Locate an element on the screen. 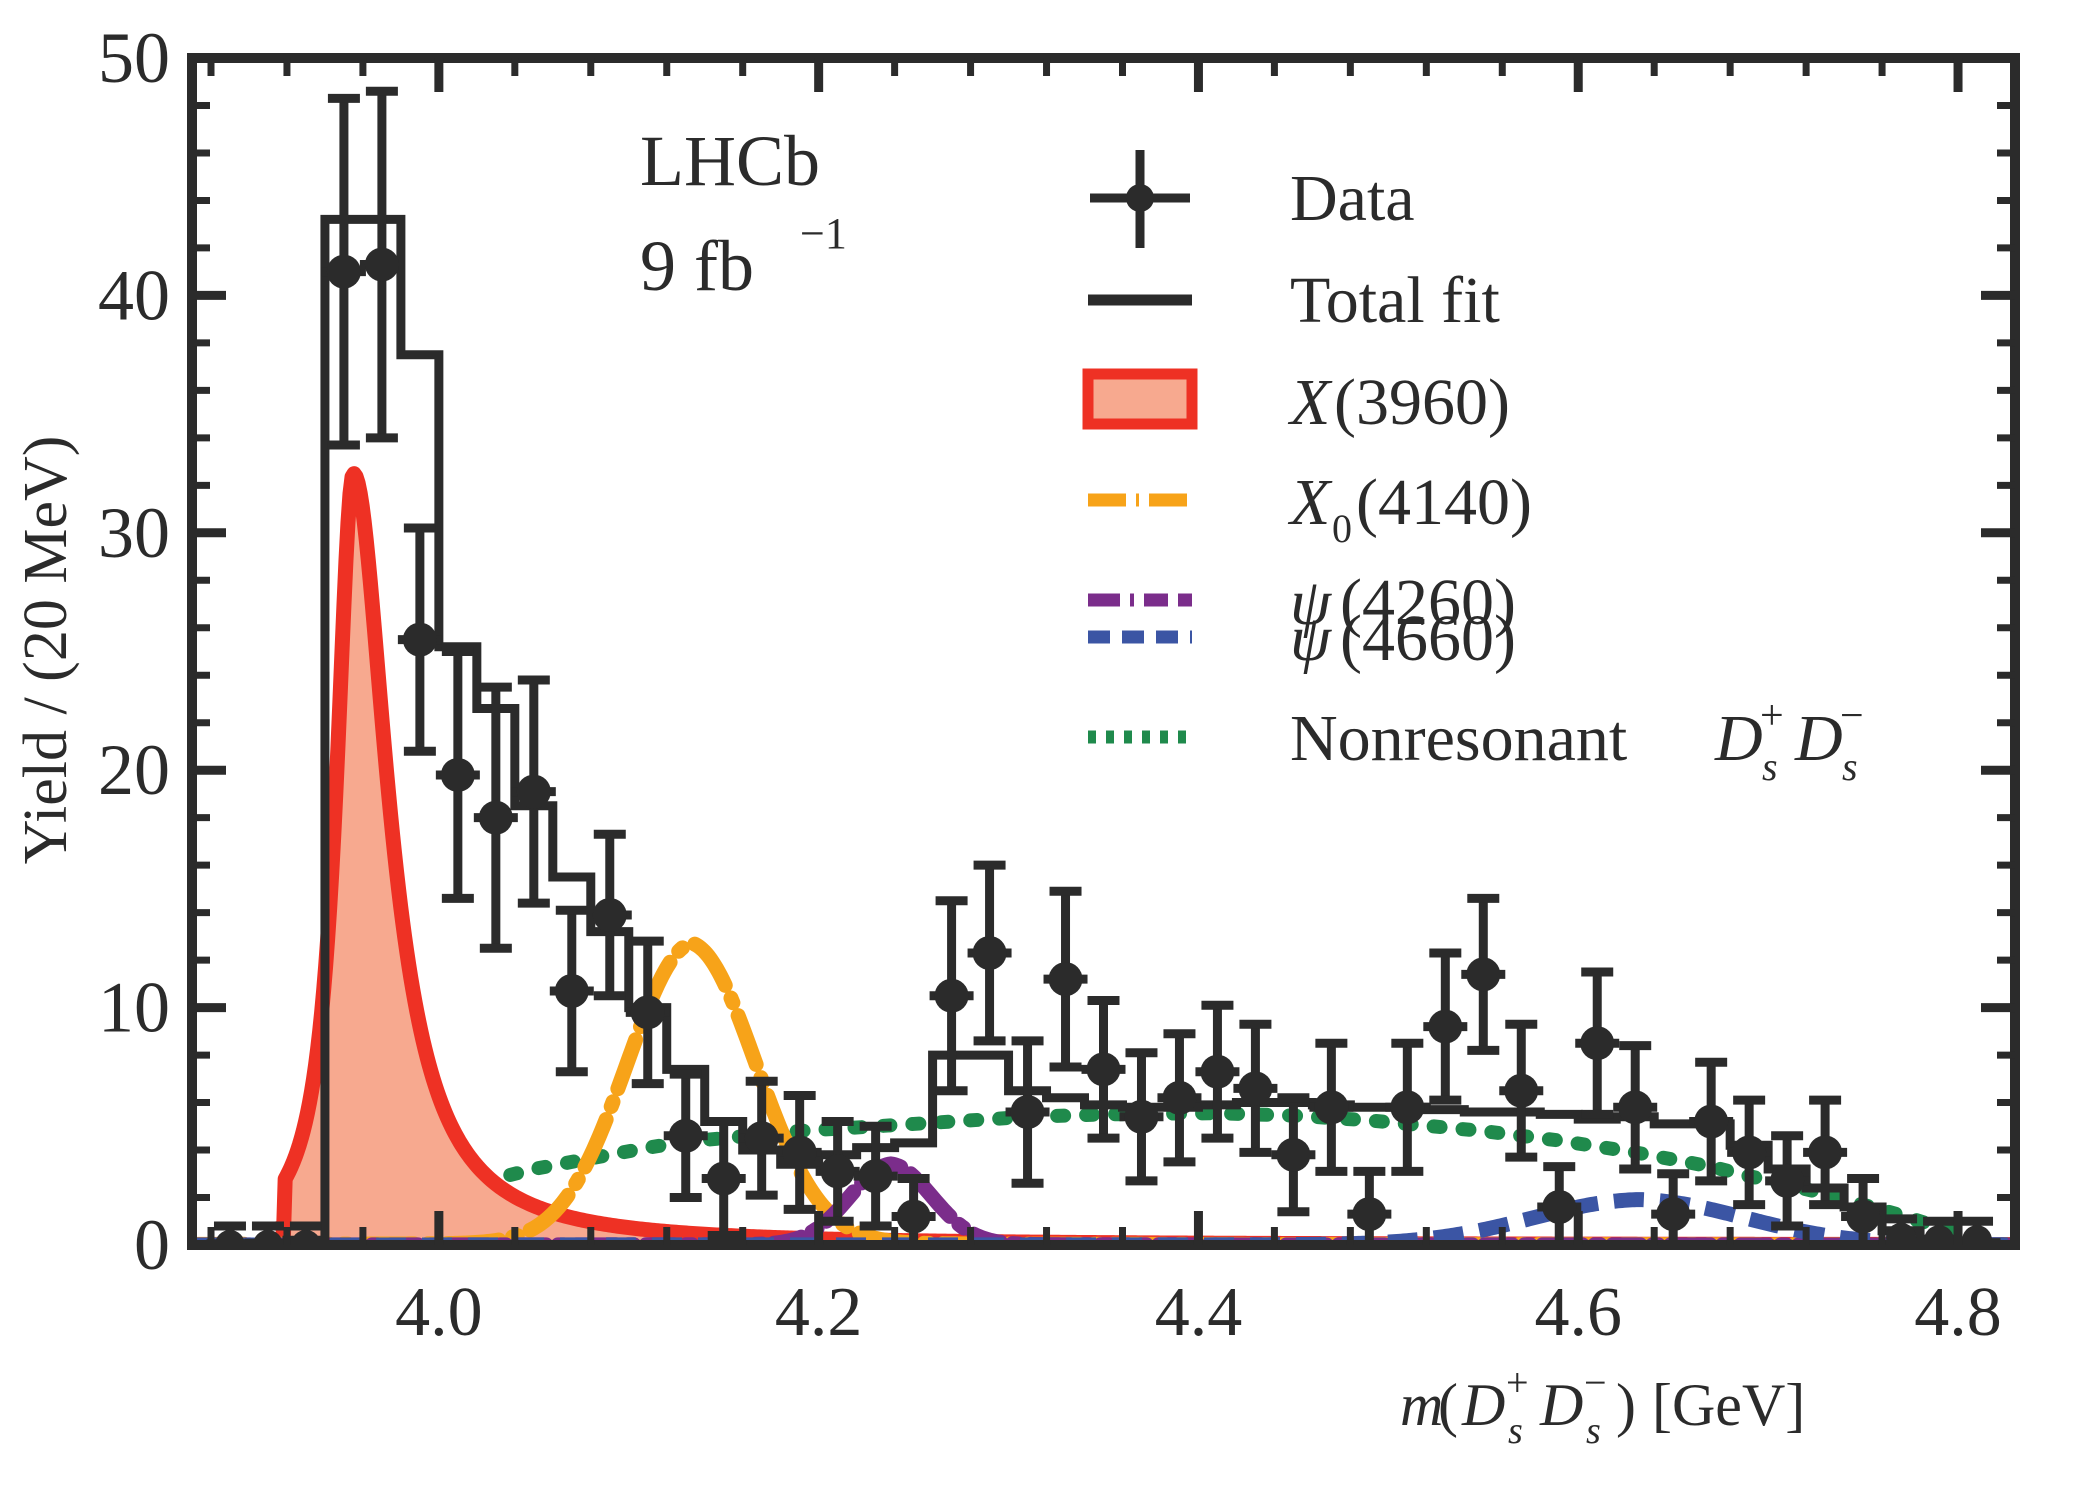 Image resolution: width=2100 pixels, height=1500 pixels. nonresonant-curve is located at coordinates (1103, 1175).